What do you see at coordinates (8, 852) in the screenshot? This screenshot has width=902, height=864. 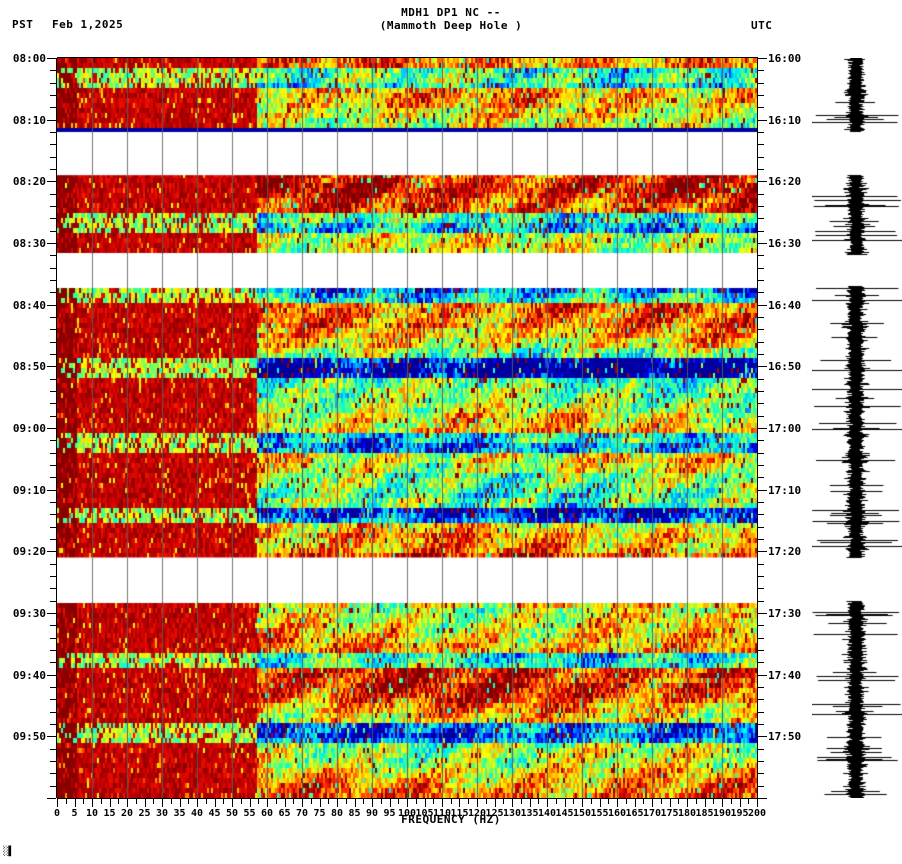 I see `corner-artifact-mark: ░▌` at bounding box center [8, 852].